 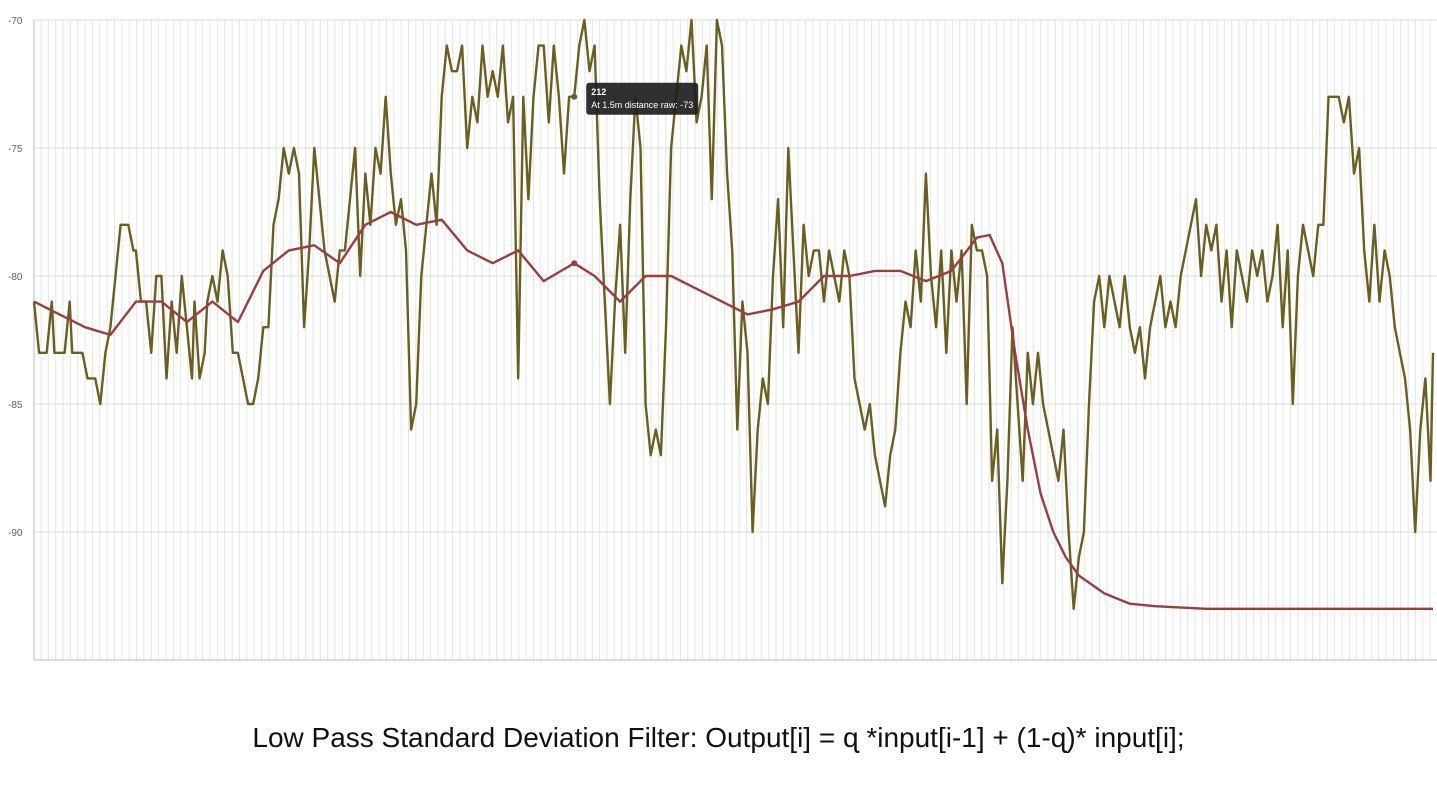 I want to click on tooltip-background, so click(x=642, y=98).